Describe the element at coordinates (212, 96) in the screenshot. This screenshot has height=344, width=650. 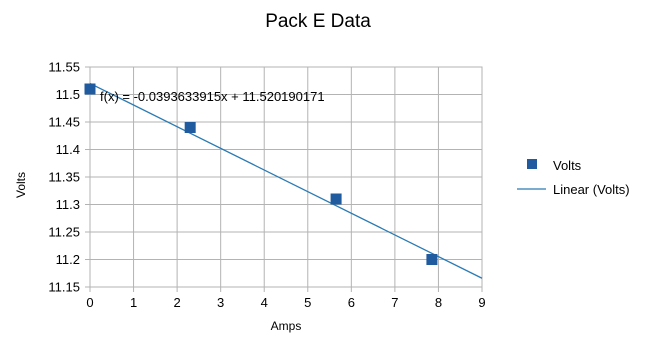
I see `trendline-equation: f(x) = -0.0393633915x + 11.520190171` at that location.